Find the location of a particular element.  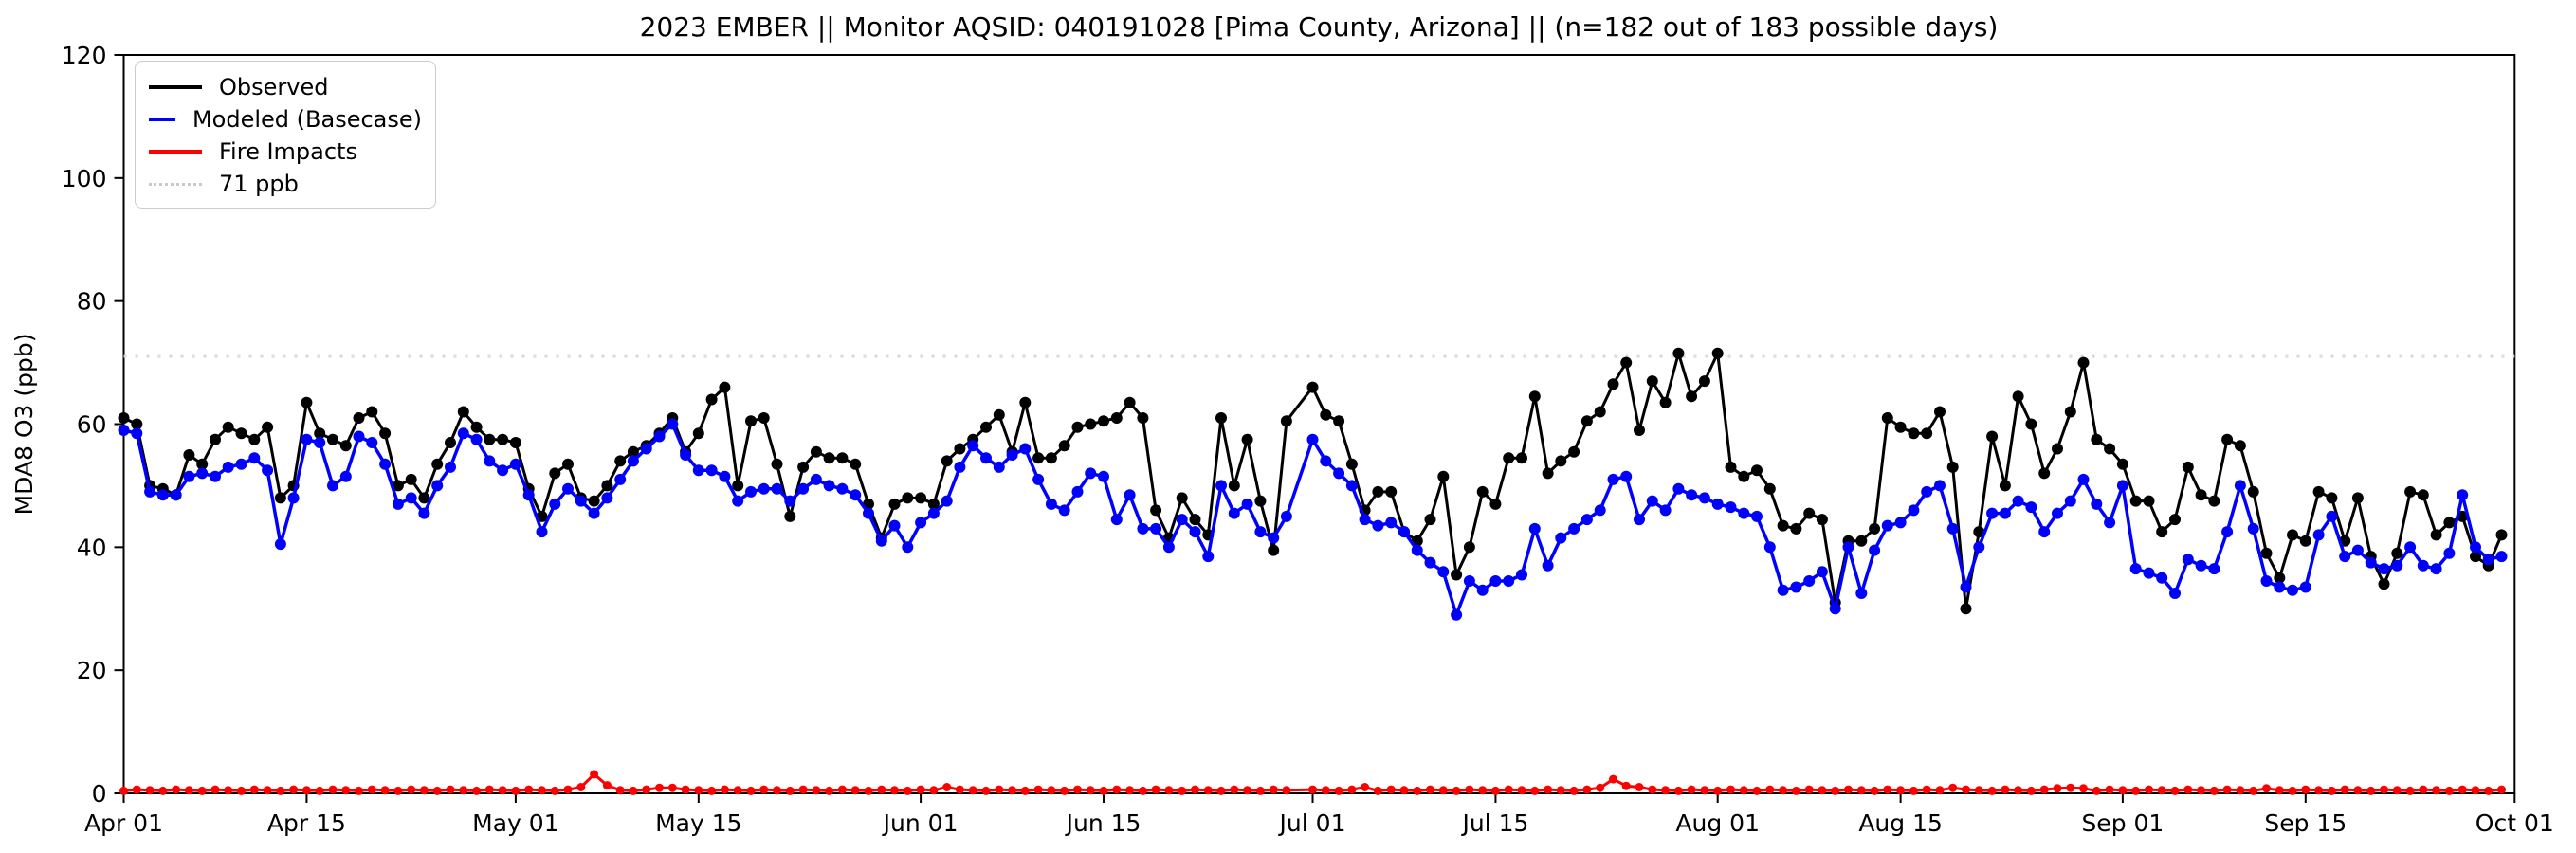

legend-item-modeled: Modeled (Basecase) is located at coordinates (285, 119).